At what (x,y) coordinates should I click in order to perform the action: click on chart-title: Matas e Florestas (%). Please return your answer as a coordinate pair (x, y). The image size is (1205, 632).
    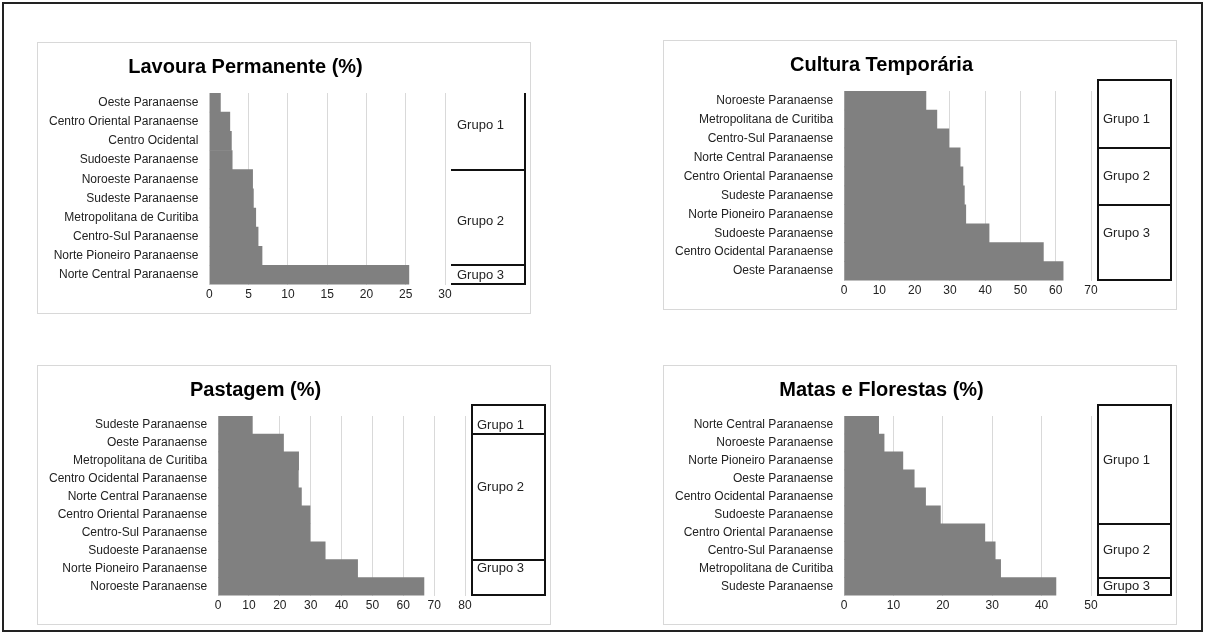
    Looking at the image, I should click on (881, 388).